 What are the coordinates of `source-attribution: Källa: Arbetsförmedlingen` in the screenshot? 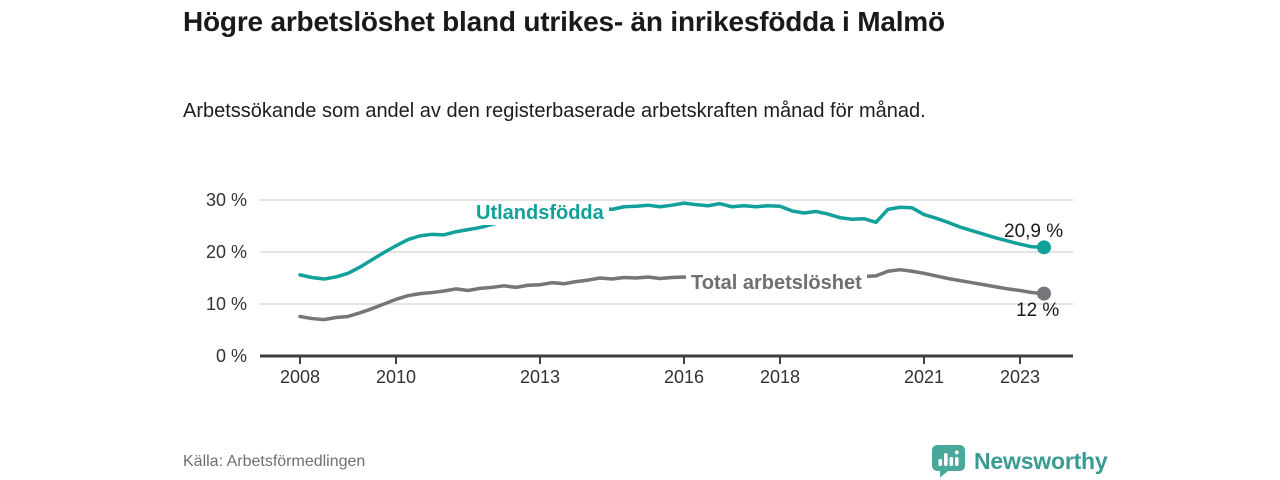 It's located at (274, 461).